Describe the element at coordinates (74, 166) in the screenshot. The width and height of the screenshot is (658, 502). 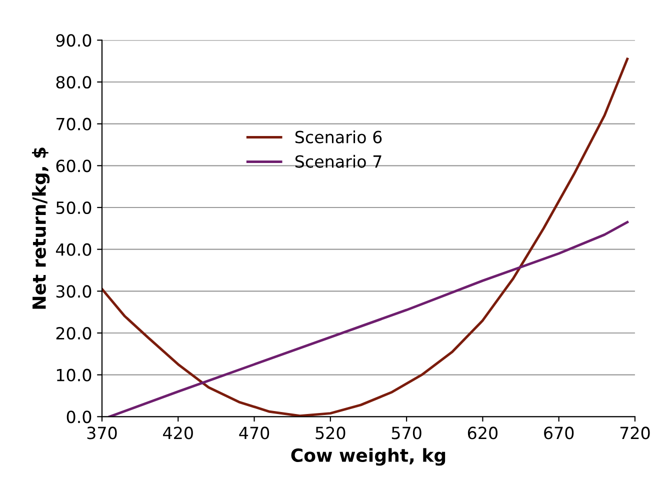
I see `y-tick-label: 60.0` at that location.